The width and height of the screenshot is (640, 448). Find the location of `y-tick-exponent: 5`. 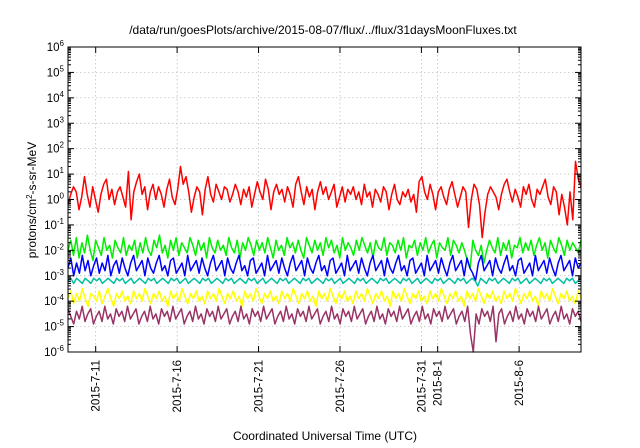

y-tick-exponent: 5 is located at coordinates (62, 68).